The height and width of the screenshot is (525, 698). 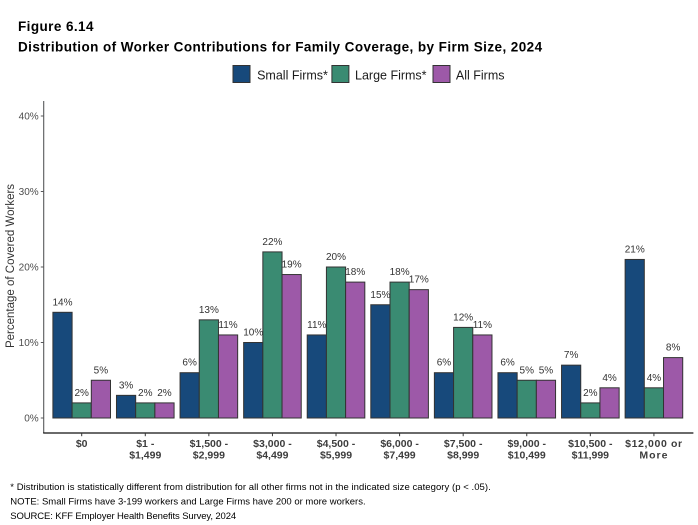 I want to click on svg-text: All Firms, so click(x=480, y=75).